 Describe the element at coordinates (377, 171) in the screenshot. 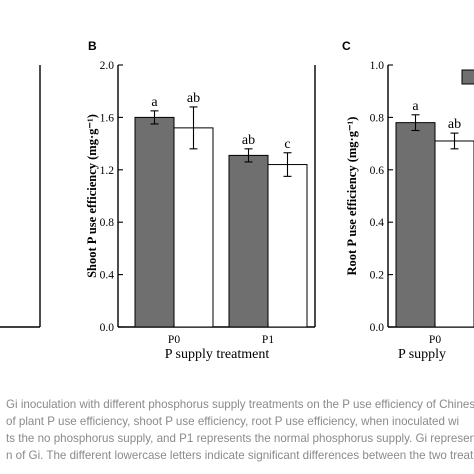

I see `y-tick-label: 0.6` at that location.